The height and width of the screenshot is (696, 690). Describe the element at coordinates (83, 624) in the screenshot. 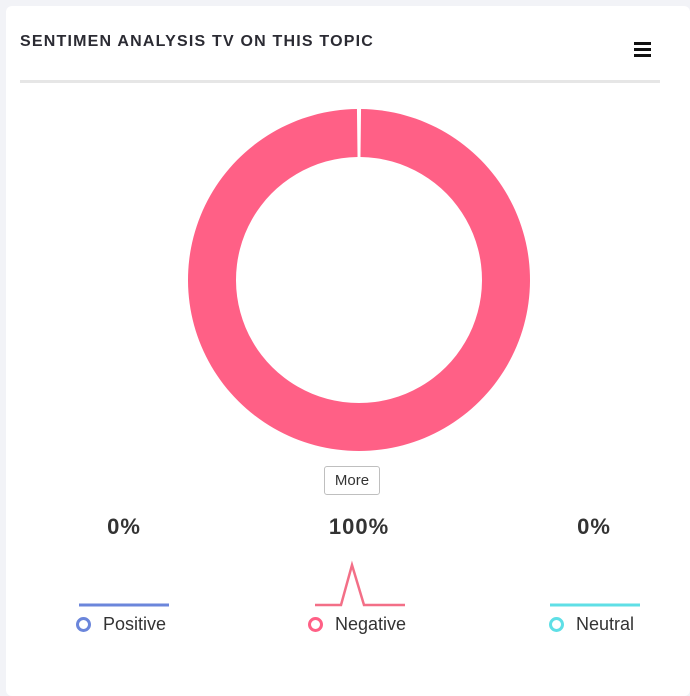

I see `positive-dot-icon` at that location.